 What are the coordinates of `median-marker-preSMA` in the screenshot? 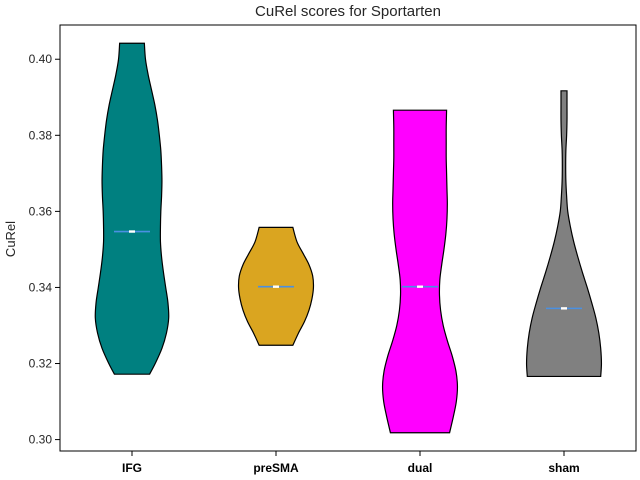 It's located at (276, 286).